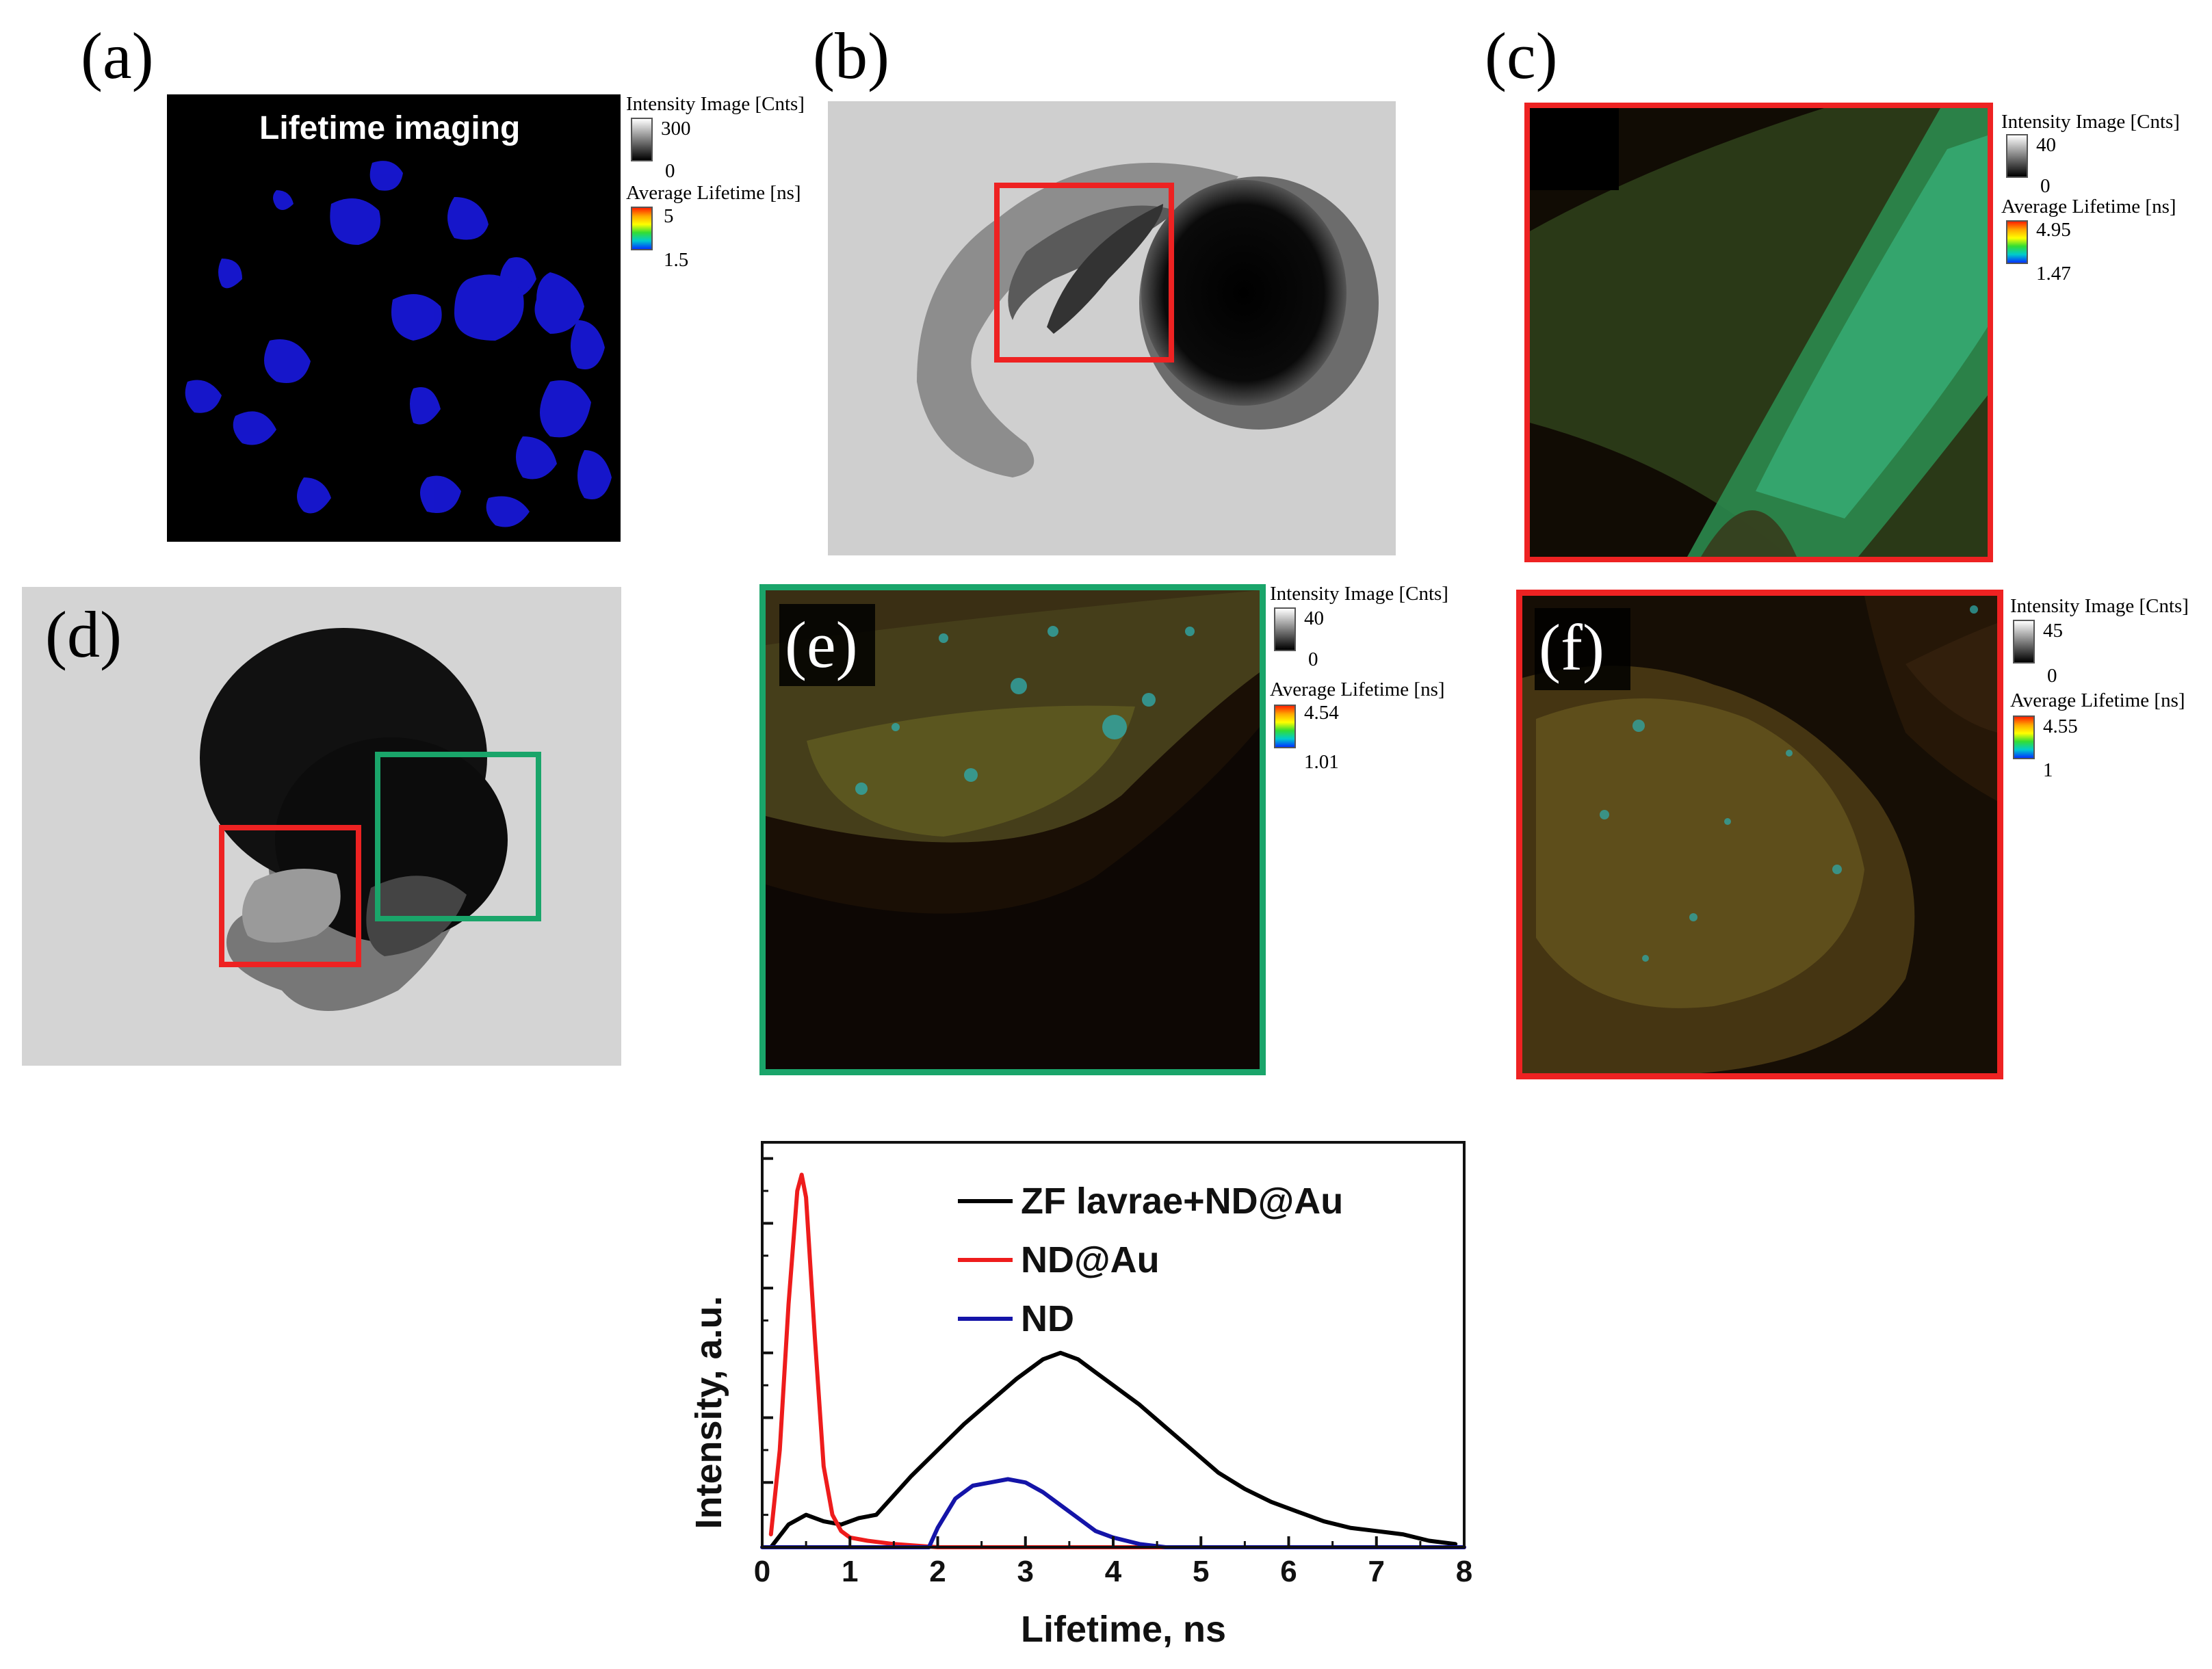 This screenshot has width=2212, height=1669. I want to click on lifetime-min: 1.01, so click(1321, 762).